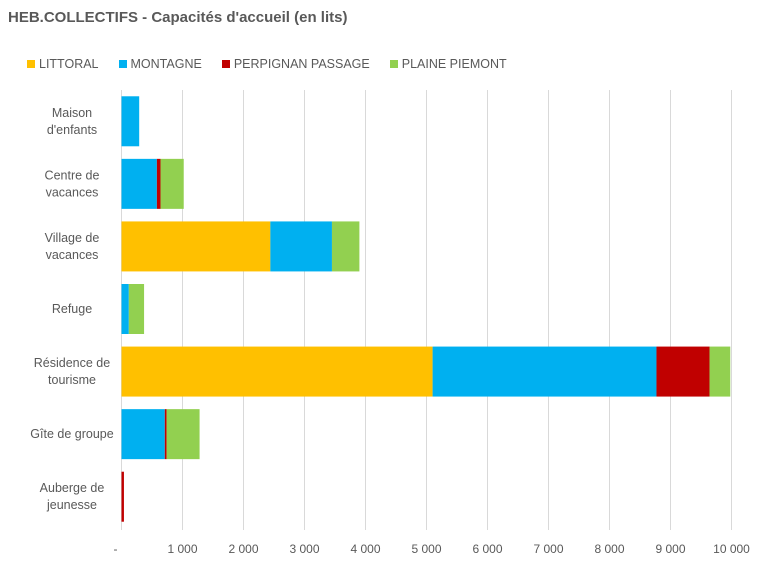 The image size is (770, 569). What do you see at coordinates (393, 64) in the screenshot?
I see `legend-swatch-plaine-piemont` at bounding box center [393, 64].